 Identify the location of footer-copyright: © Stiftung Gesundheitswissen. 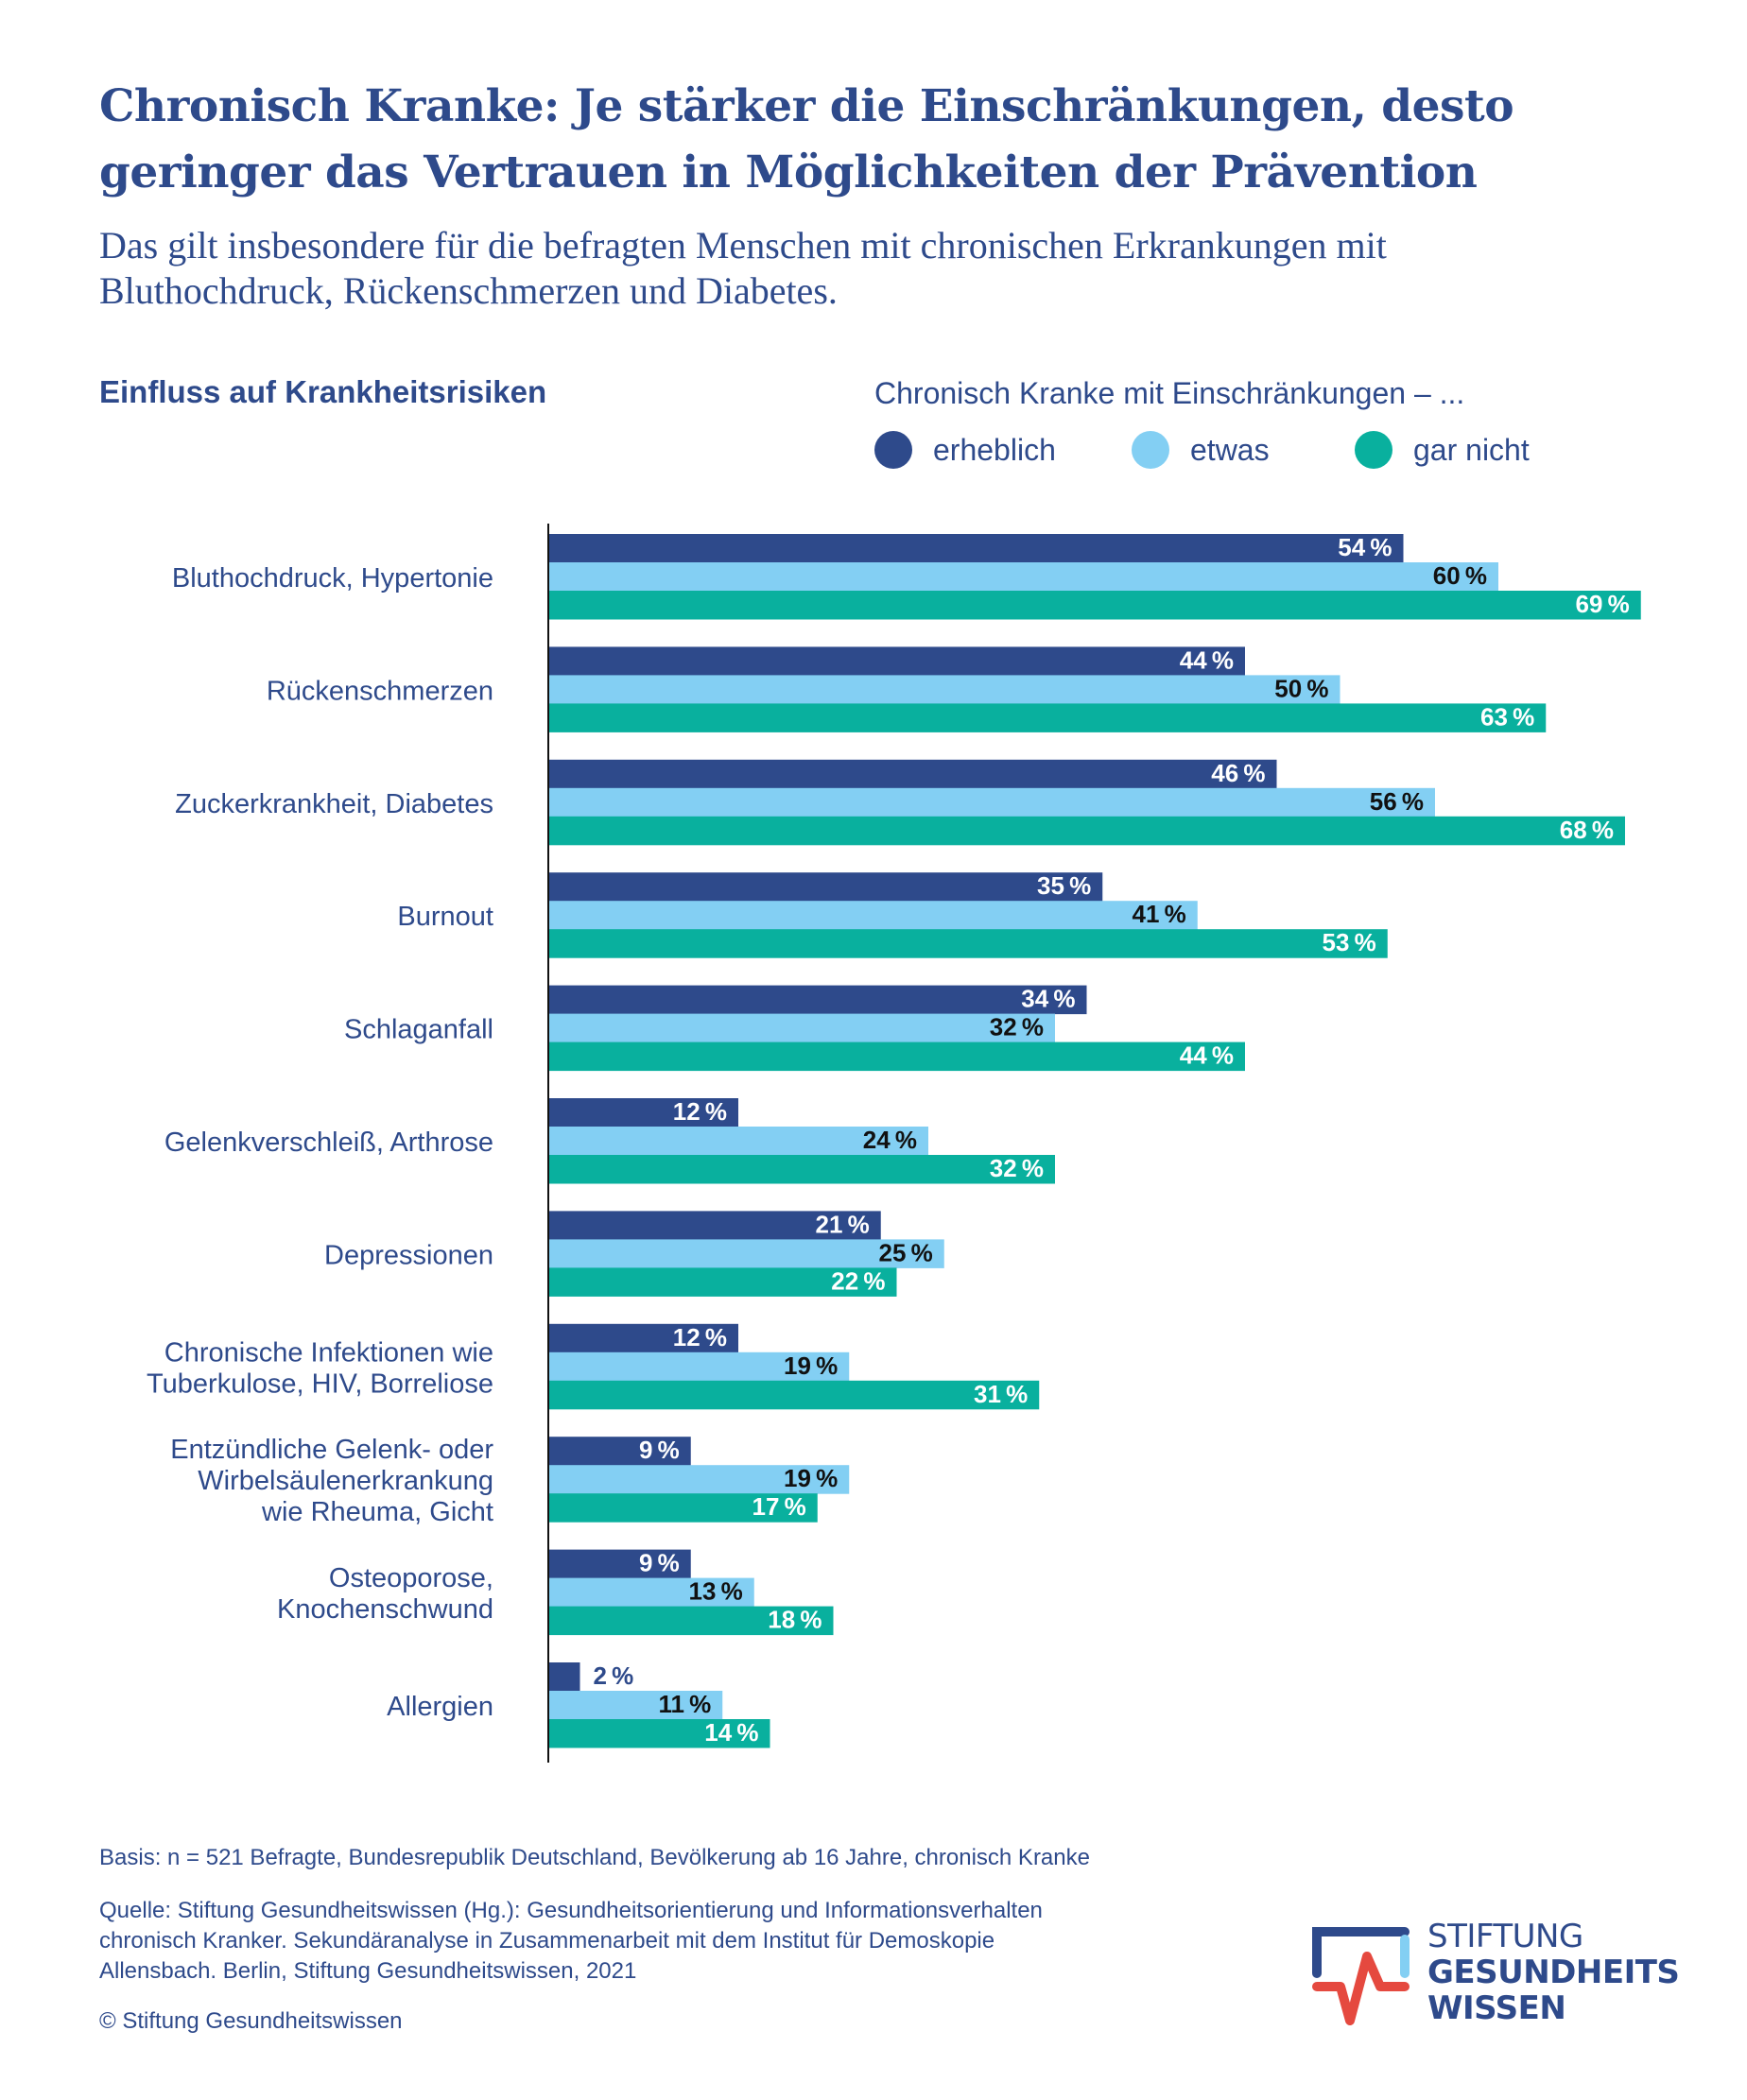
(251, 2021).